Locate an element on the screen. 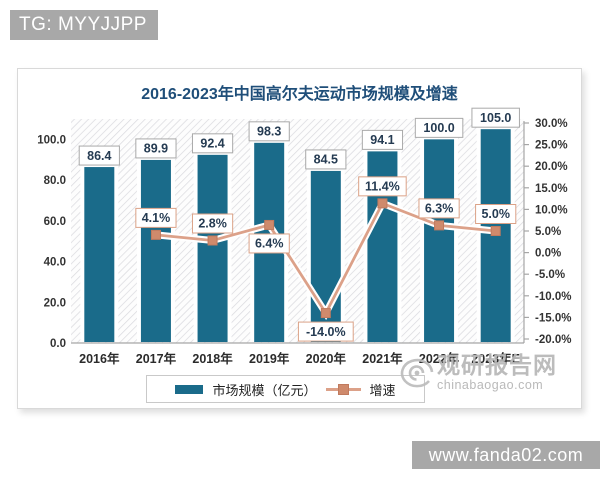 Image resolution: width=600 pixels, height=480 pixels. growth-value-label: 2.8% is located at coordinates (212, 224).